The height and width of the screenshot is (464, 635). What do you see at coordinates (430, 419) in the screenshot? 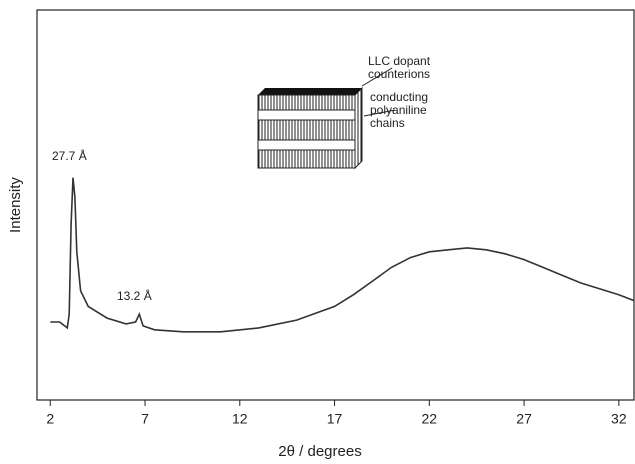
I see `x-tick-label: 22` at bounding box center [430, 419].